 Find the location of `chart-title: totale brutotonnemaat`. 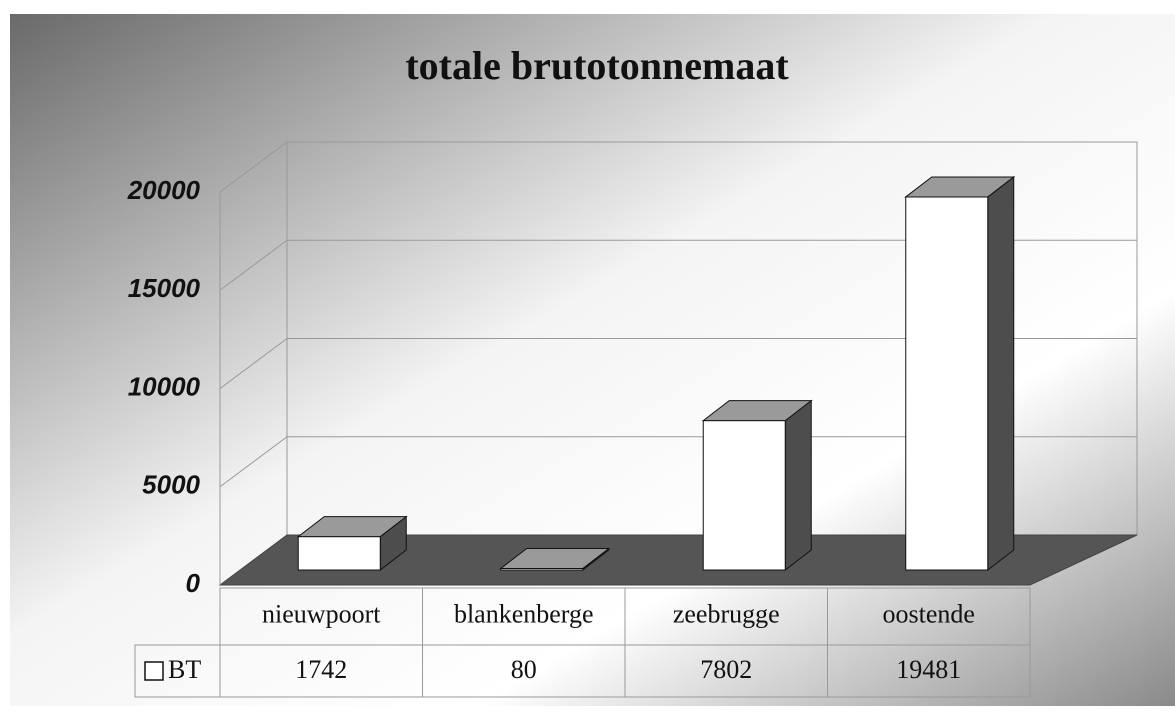

chart-title: totale brutotonnemaat is located at coordinates (597, 65).